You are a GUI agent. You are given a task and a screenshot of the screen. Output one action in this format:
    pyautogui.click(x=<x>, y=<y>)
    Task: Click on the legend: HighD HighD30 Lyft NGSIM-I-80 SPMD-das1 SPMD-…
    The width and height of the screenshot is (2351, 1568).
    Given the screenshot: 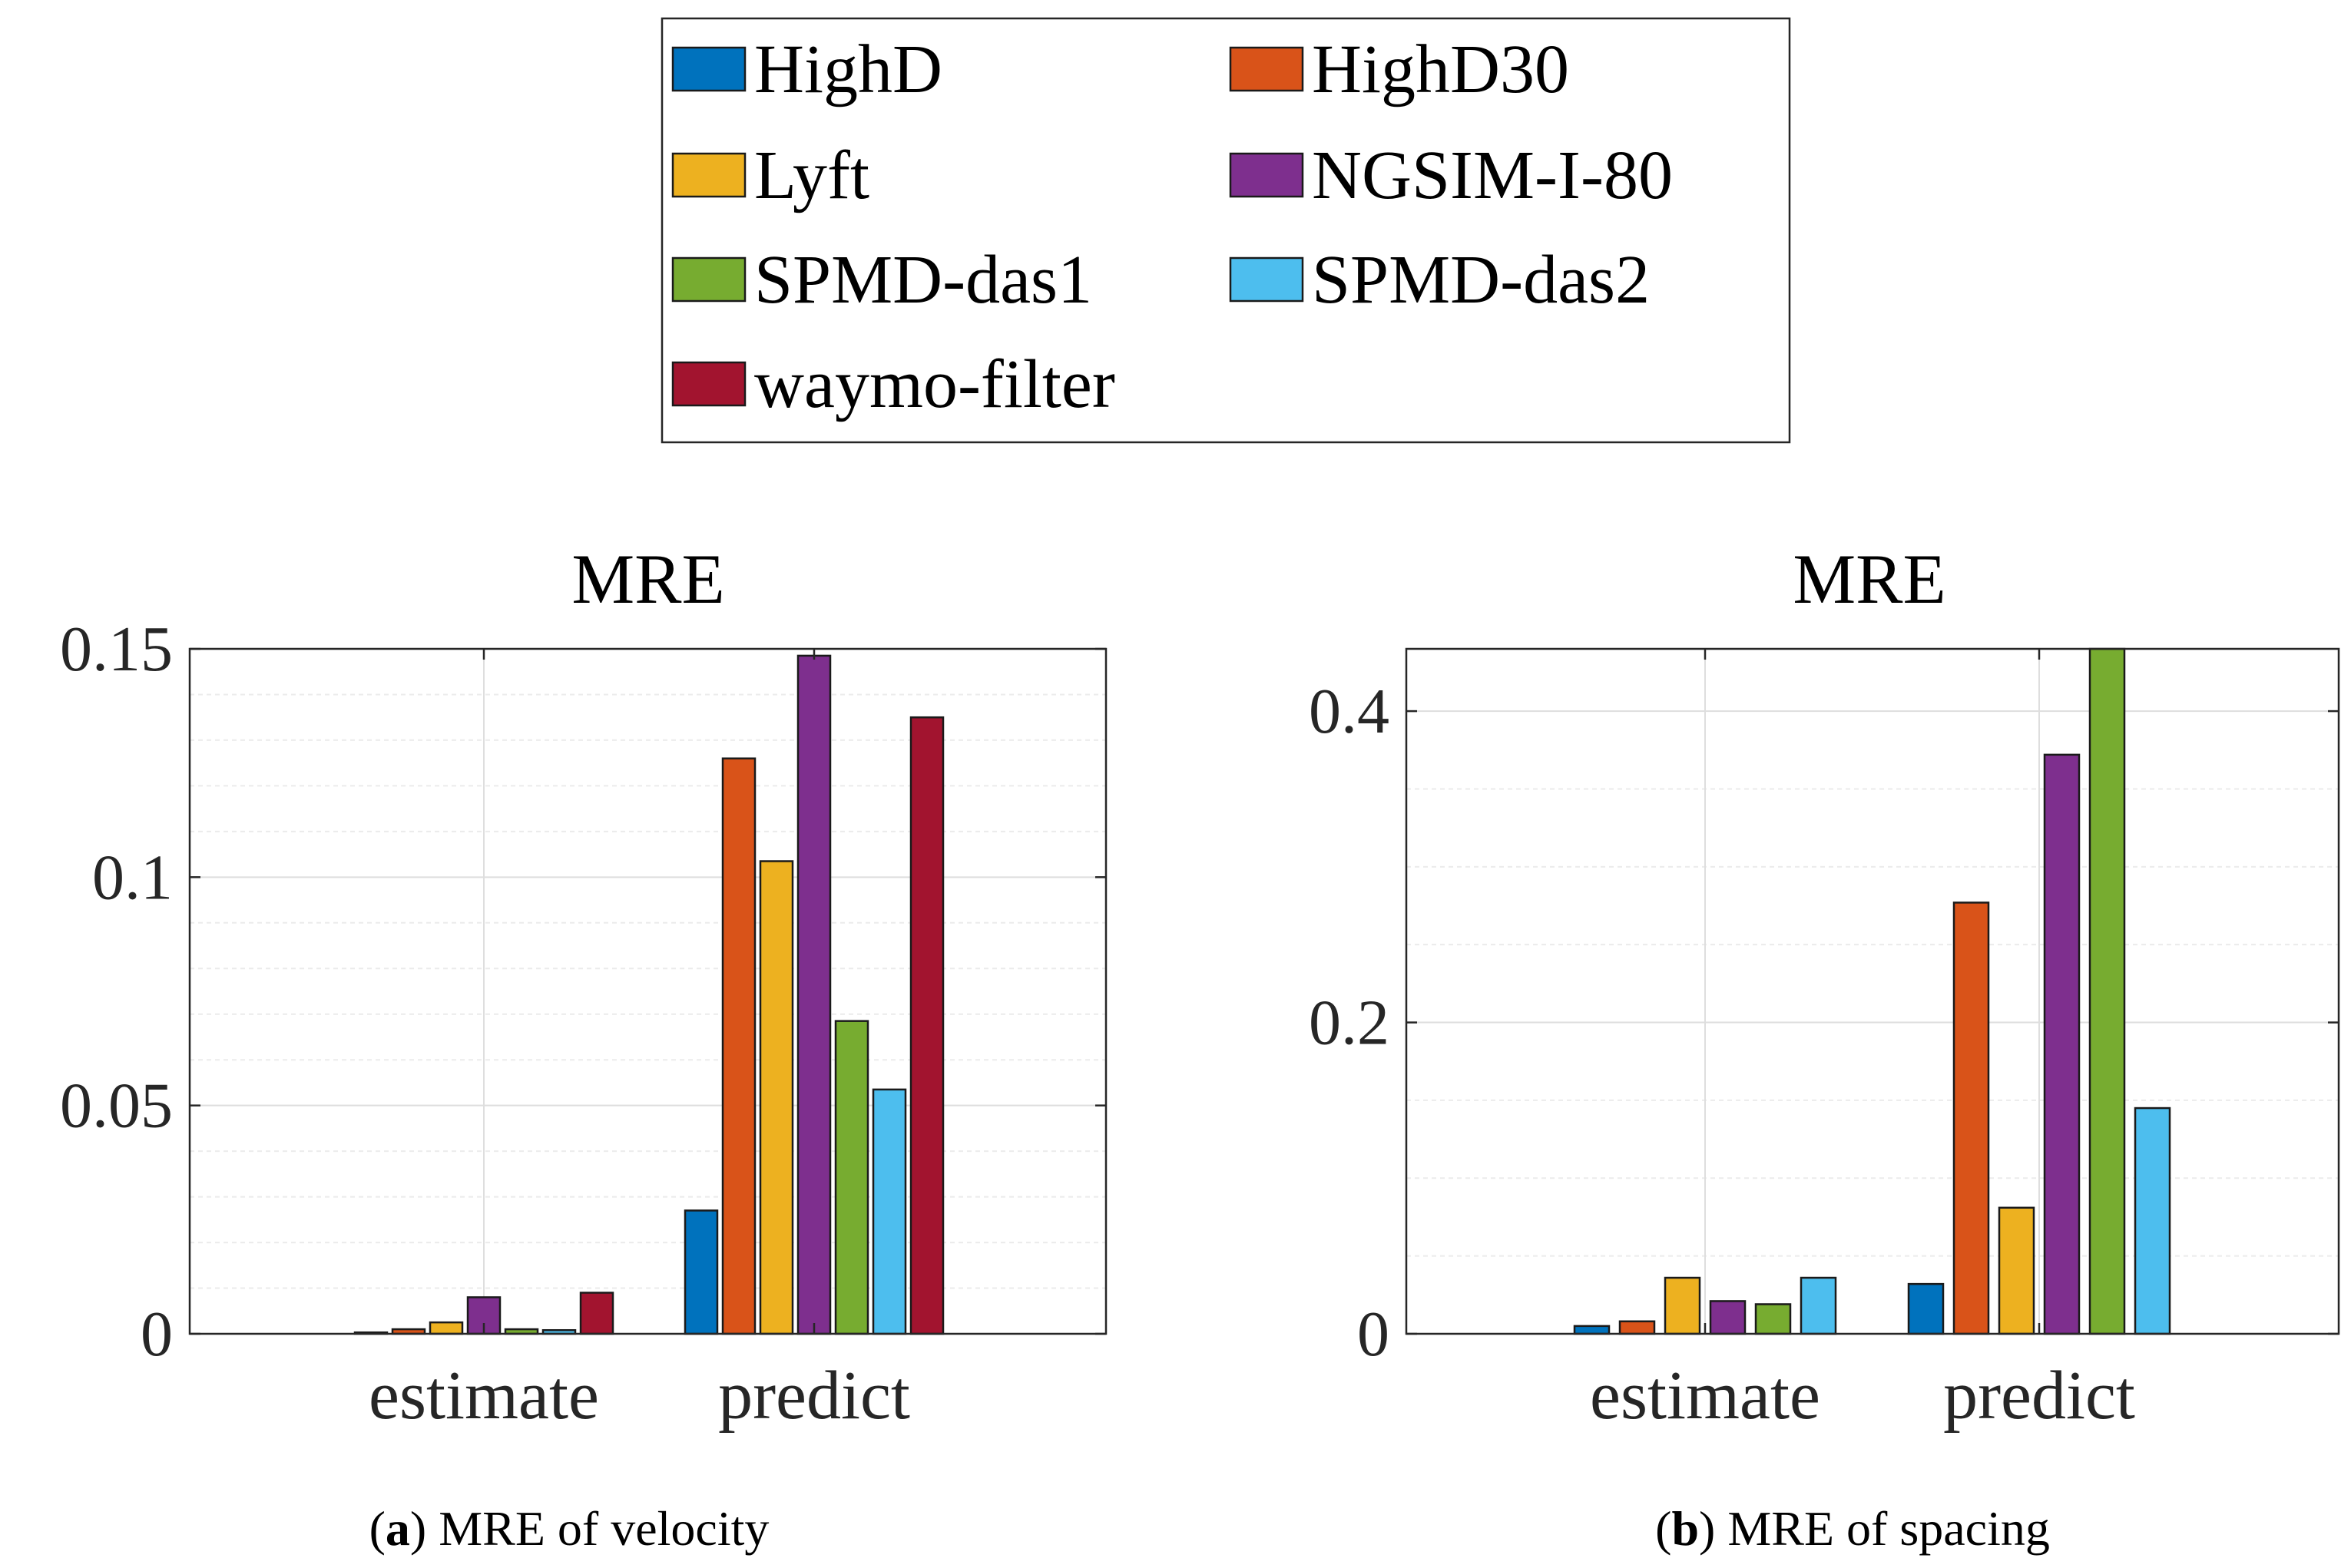 What is the action you would take?
    pyautogui.click(x=1226, y=231)
    